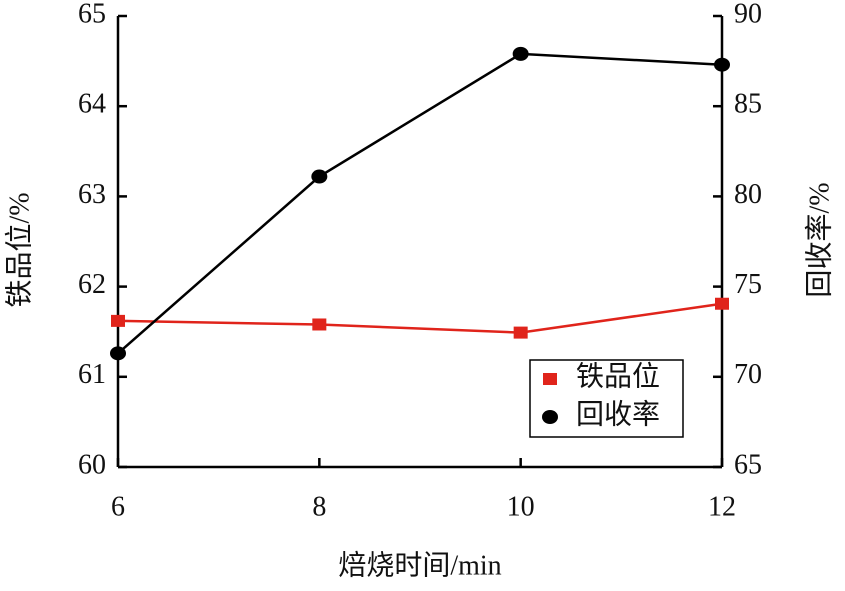  Describe the element at coordinates (618, 414) in the screenshot. I see `legend-label: 回收率` at that location.